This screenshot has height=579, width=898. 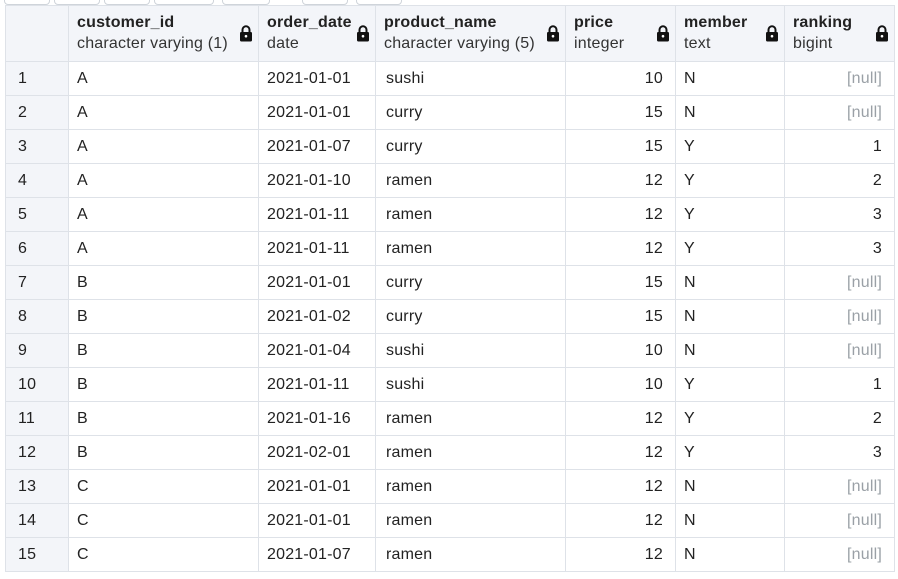 I want to click on table-row: 2 A 2021-01-01 curry 15 N [null], so click(x=450, y=112).